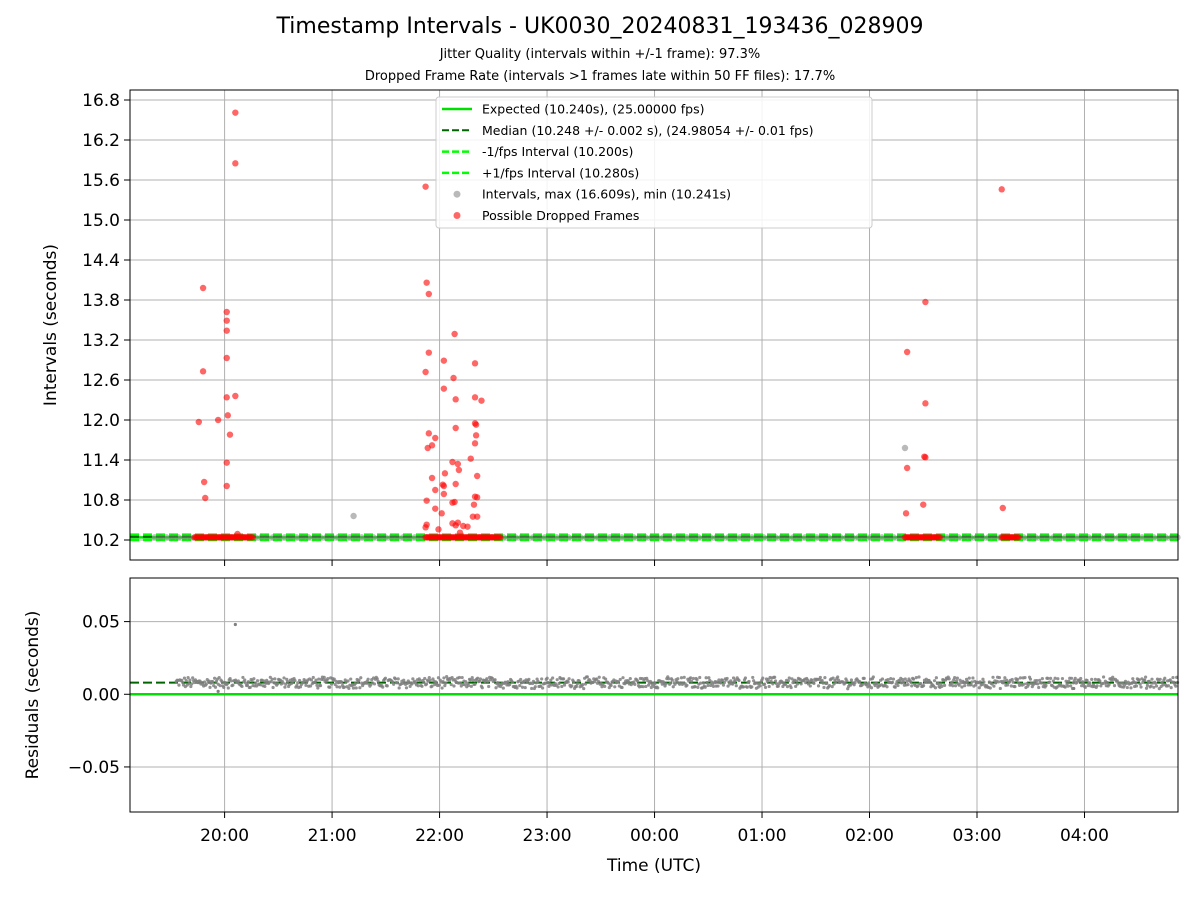 This screenshot has width=1200, height=900. Describe the element at coordinates (653, 866) in the screenshot. I see `time-x-axis-label: Time (UTC)` at that location.